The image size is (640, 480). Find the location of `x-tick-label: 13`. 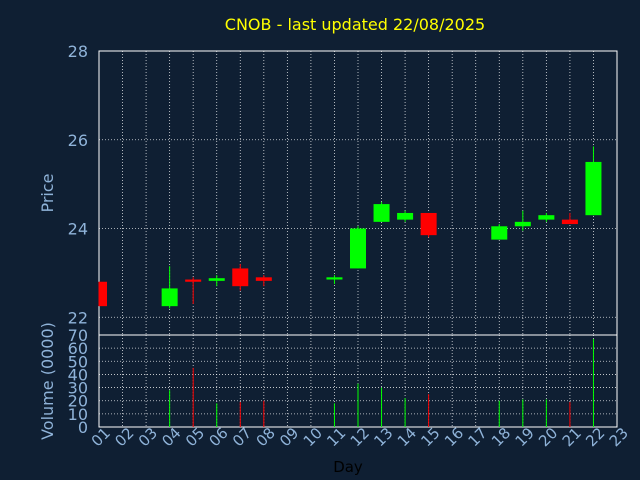

x-tick-label: 13 is located at coordinates (383, 437).